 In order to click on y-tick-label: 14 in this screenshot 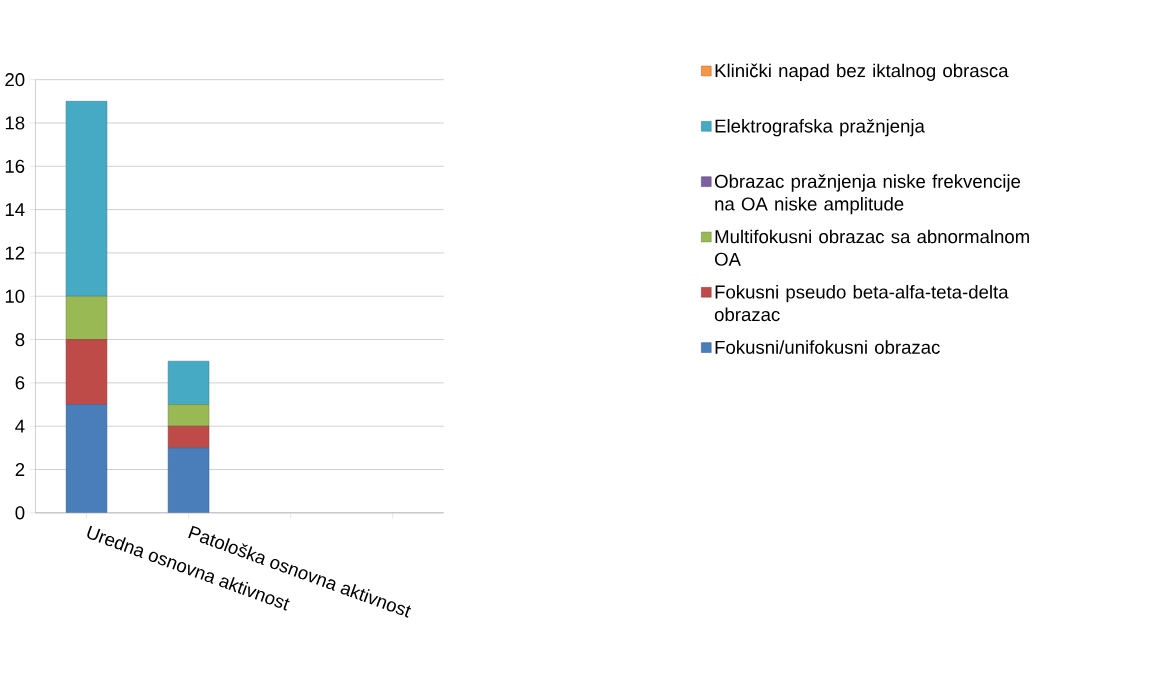, I will do `click(15, 209)`.